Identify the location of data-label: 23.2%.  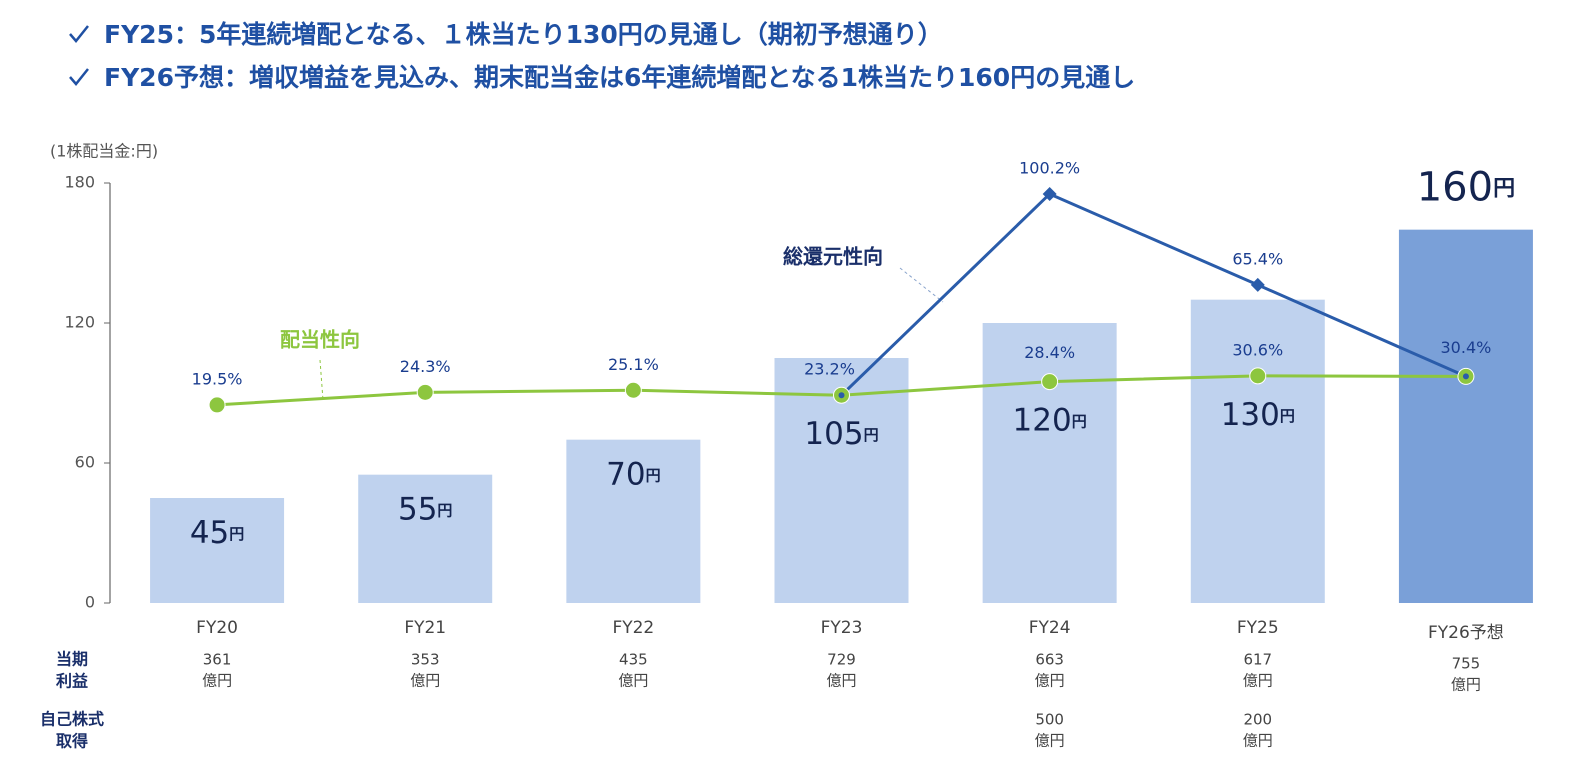
(829, 369).